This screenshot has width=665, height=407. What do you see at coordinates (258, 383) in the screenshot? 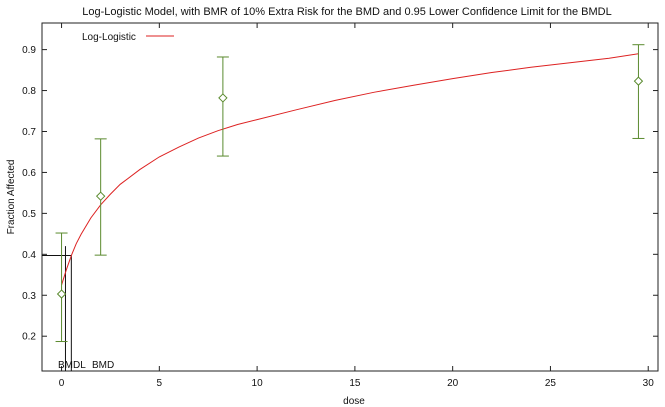
I see `x-tick-label: 10` at bounding box center [258, 383].